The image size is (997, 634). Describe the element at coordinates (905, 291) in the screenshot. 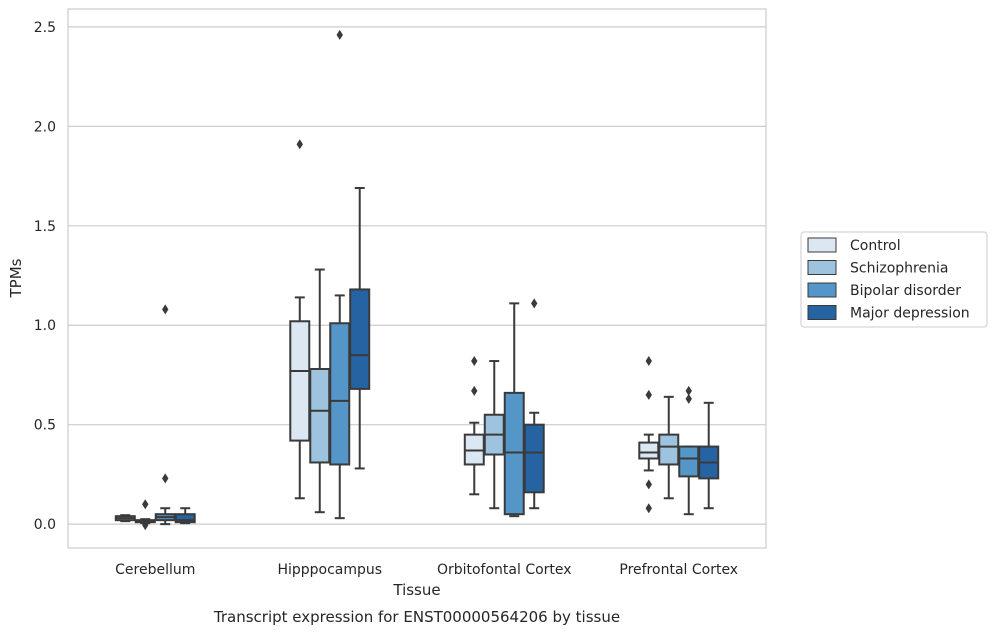

I see `legend-label: Bipolar disorder` at that location.